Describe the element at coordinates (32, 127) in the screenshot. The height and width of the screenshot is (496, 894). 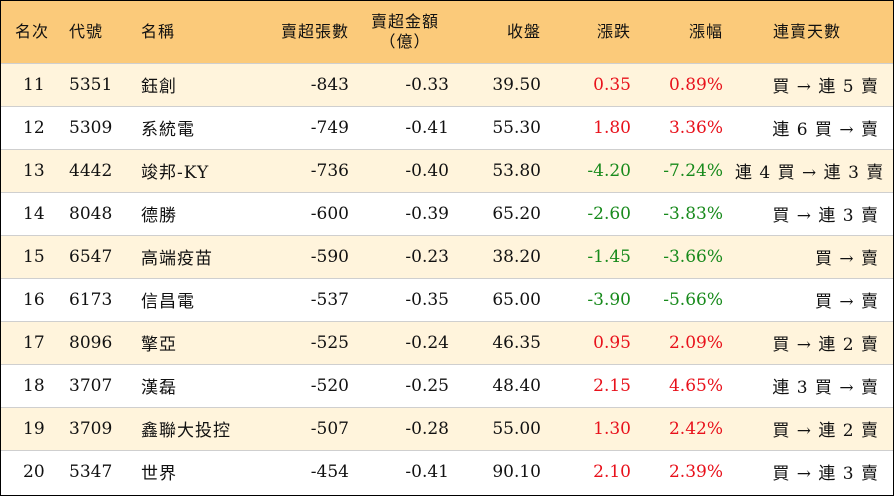
I see `cell-rank: 12` at that location.